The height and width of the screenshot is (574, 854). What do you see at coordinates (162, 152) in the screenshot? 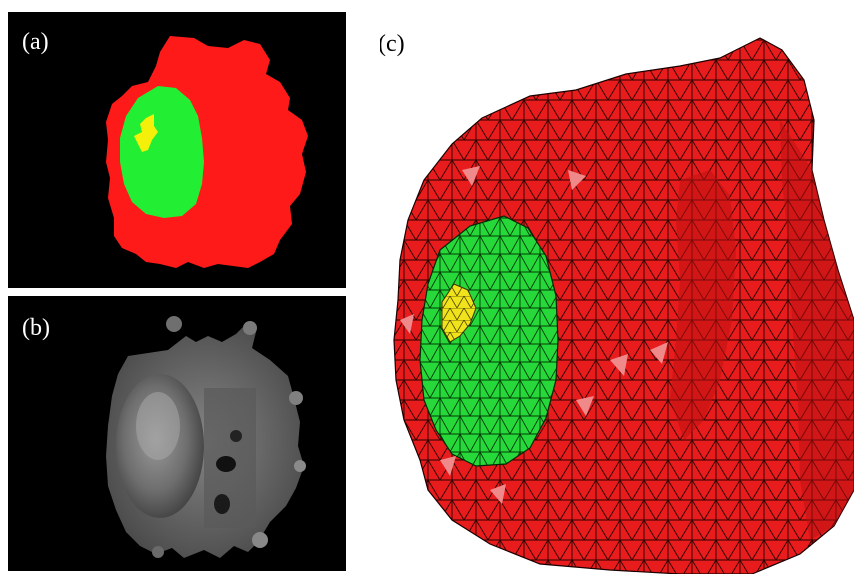
I see `green-region` at bounding box center [162, 152].